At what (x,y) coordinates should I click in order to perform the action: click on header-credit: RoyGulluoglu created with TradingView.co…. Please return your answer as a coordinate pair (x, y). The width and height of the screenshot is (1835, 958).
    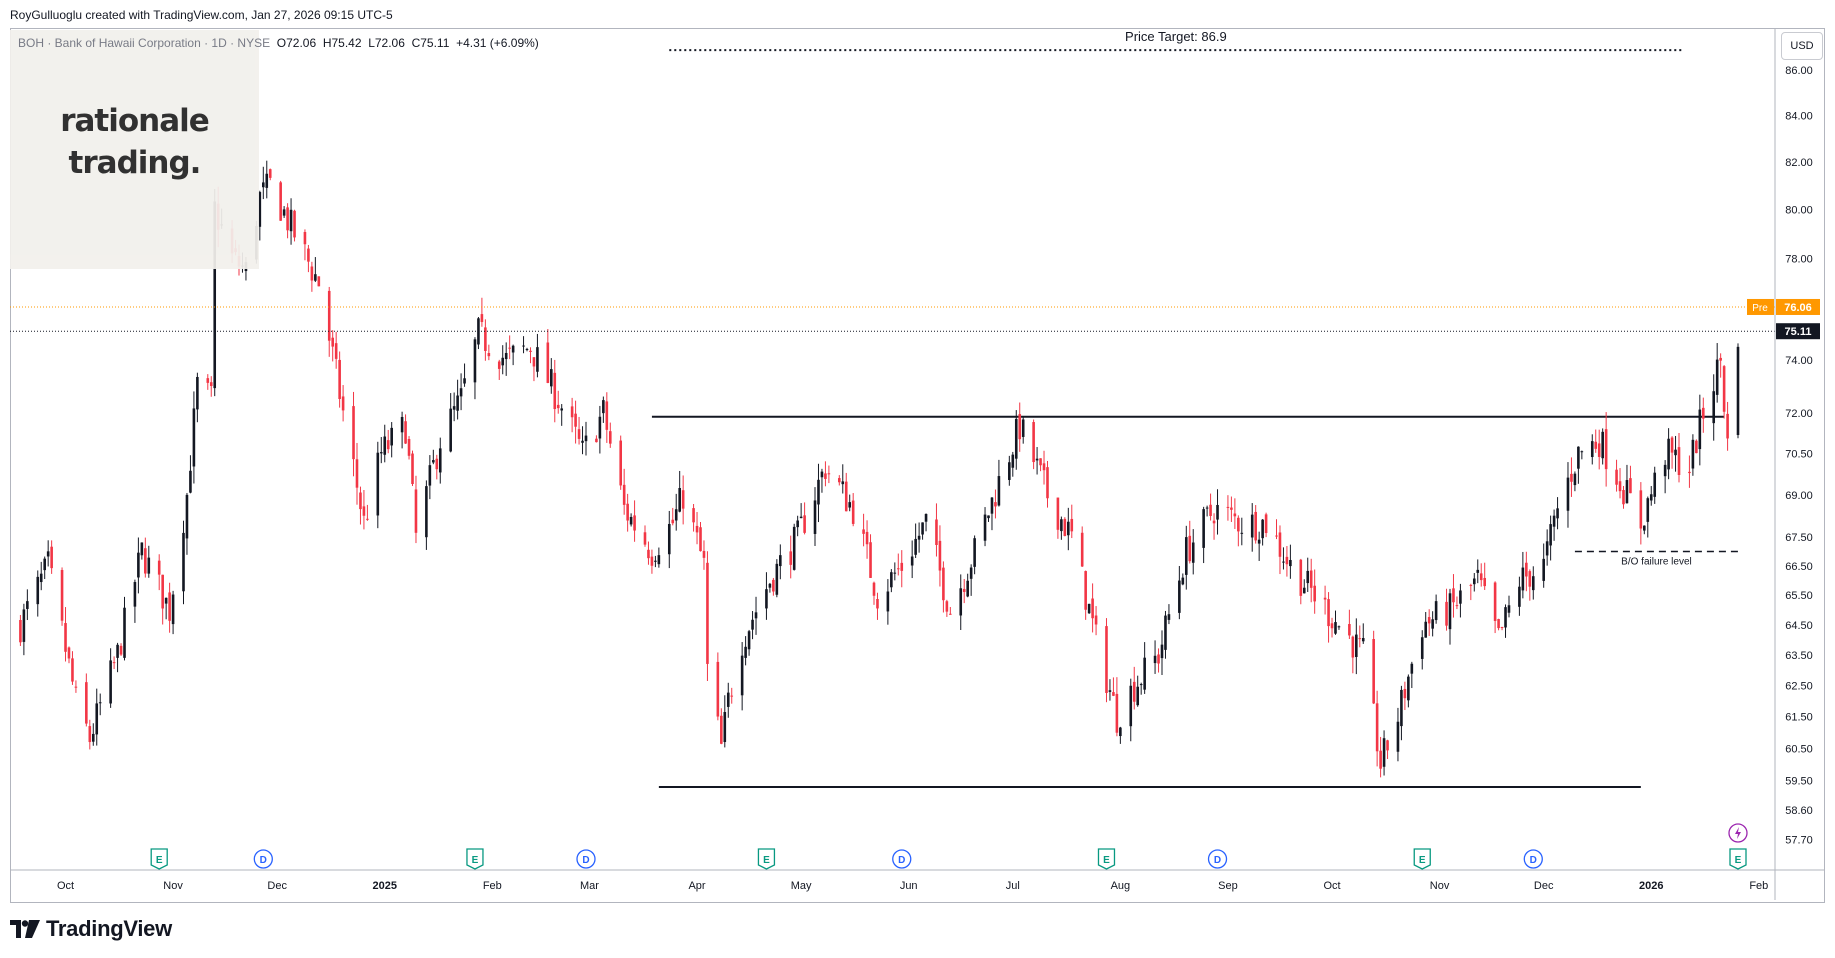
    Looking at the image, I should click on (201, 15).